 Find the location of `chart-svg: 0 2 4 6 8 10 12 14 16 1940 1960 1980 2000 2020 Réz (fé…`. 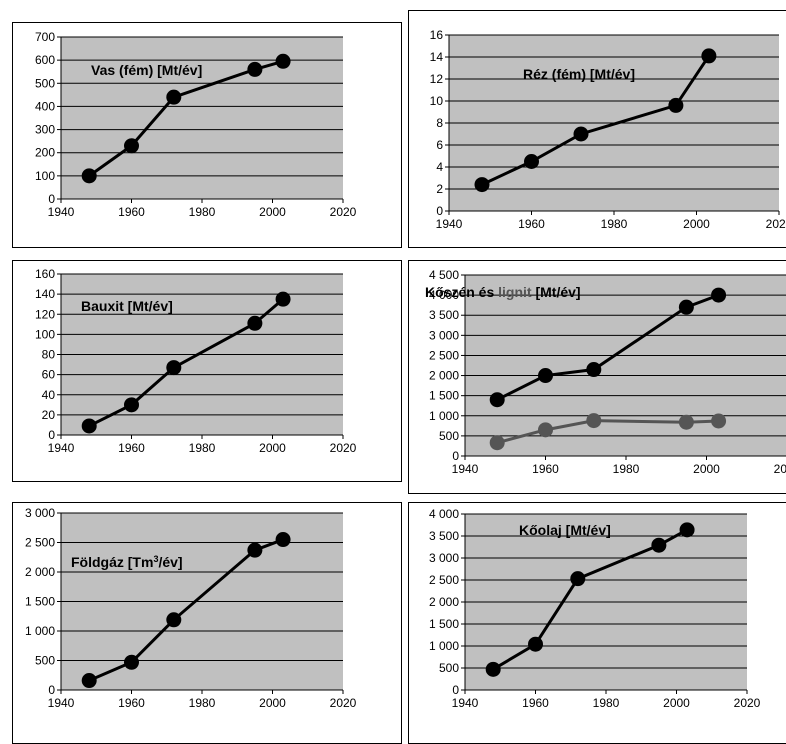

chart-svg: 0 2 4 6 8 10 12 14 16 1940 1960 1980 2000 2020 Réz (fé… is located at coordinates (608, 129).